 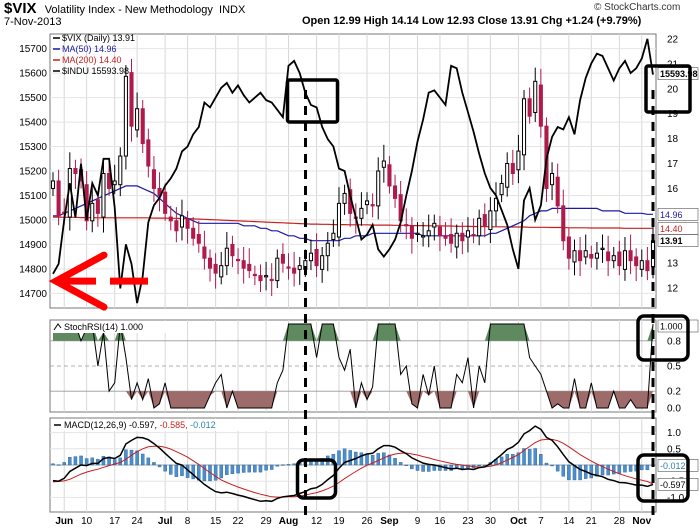 What do you see at coordinates (673, 466) in the screenshot?
I see `macd-hist-last-label: -0.012` at bounding box center [673, 466].